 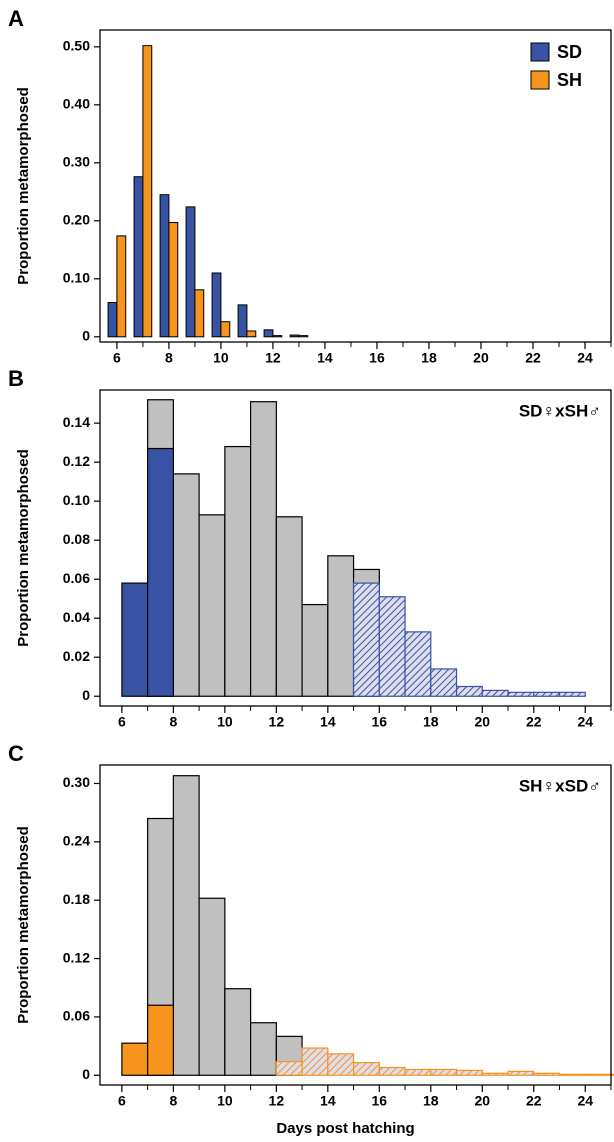 I want to click on y-tick-label: 0.14, so click(x=76, y=422).